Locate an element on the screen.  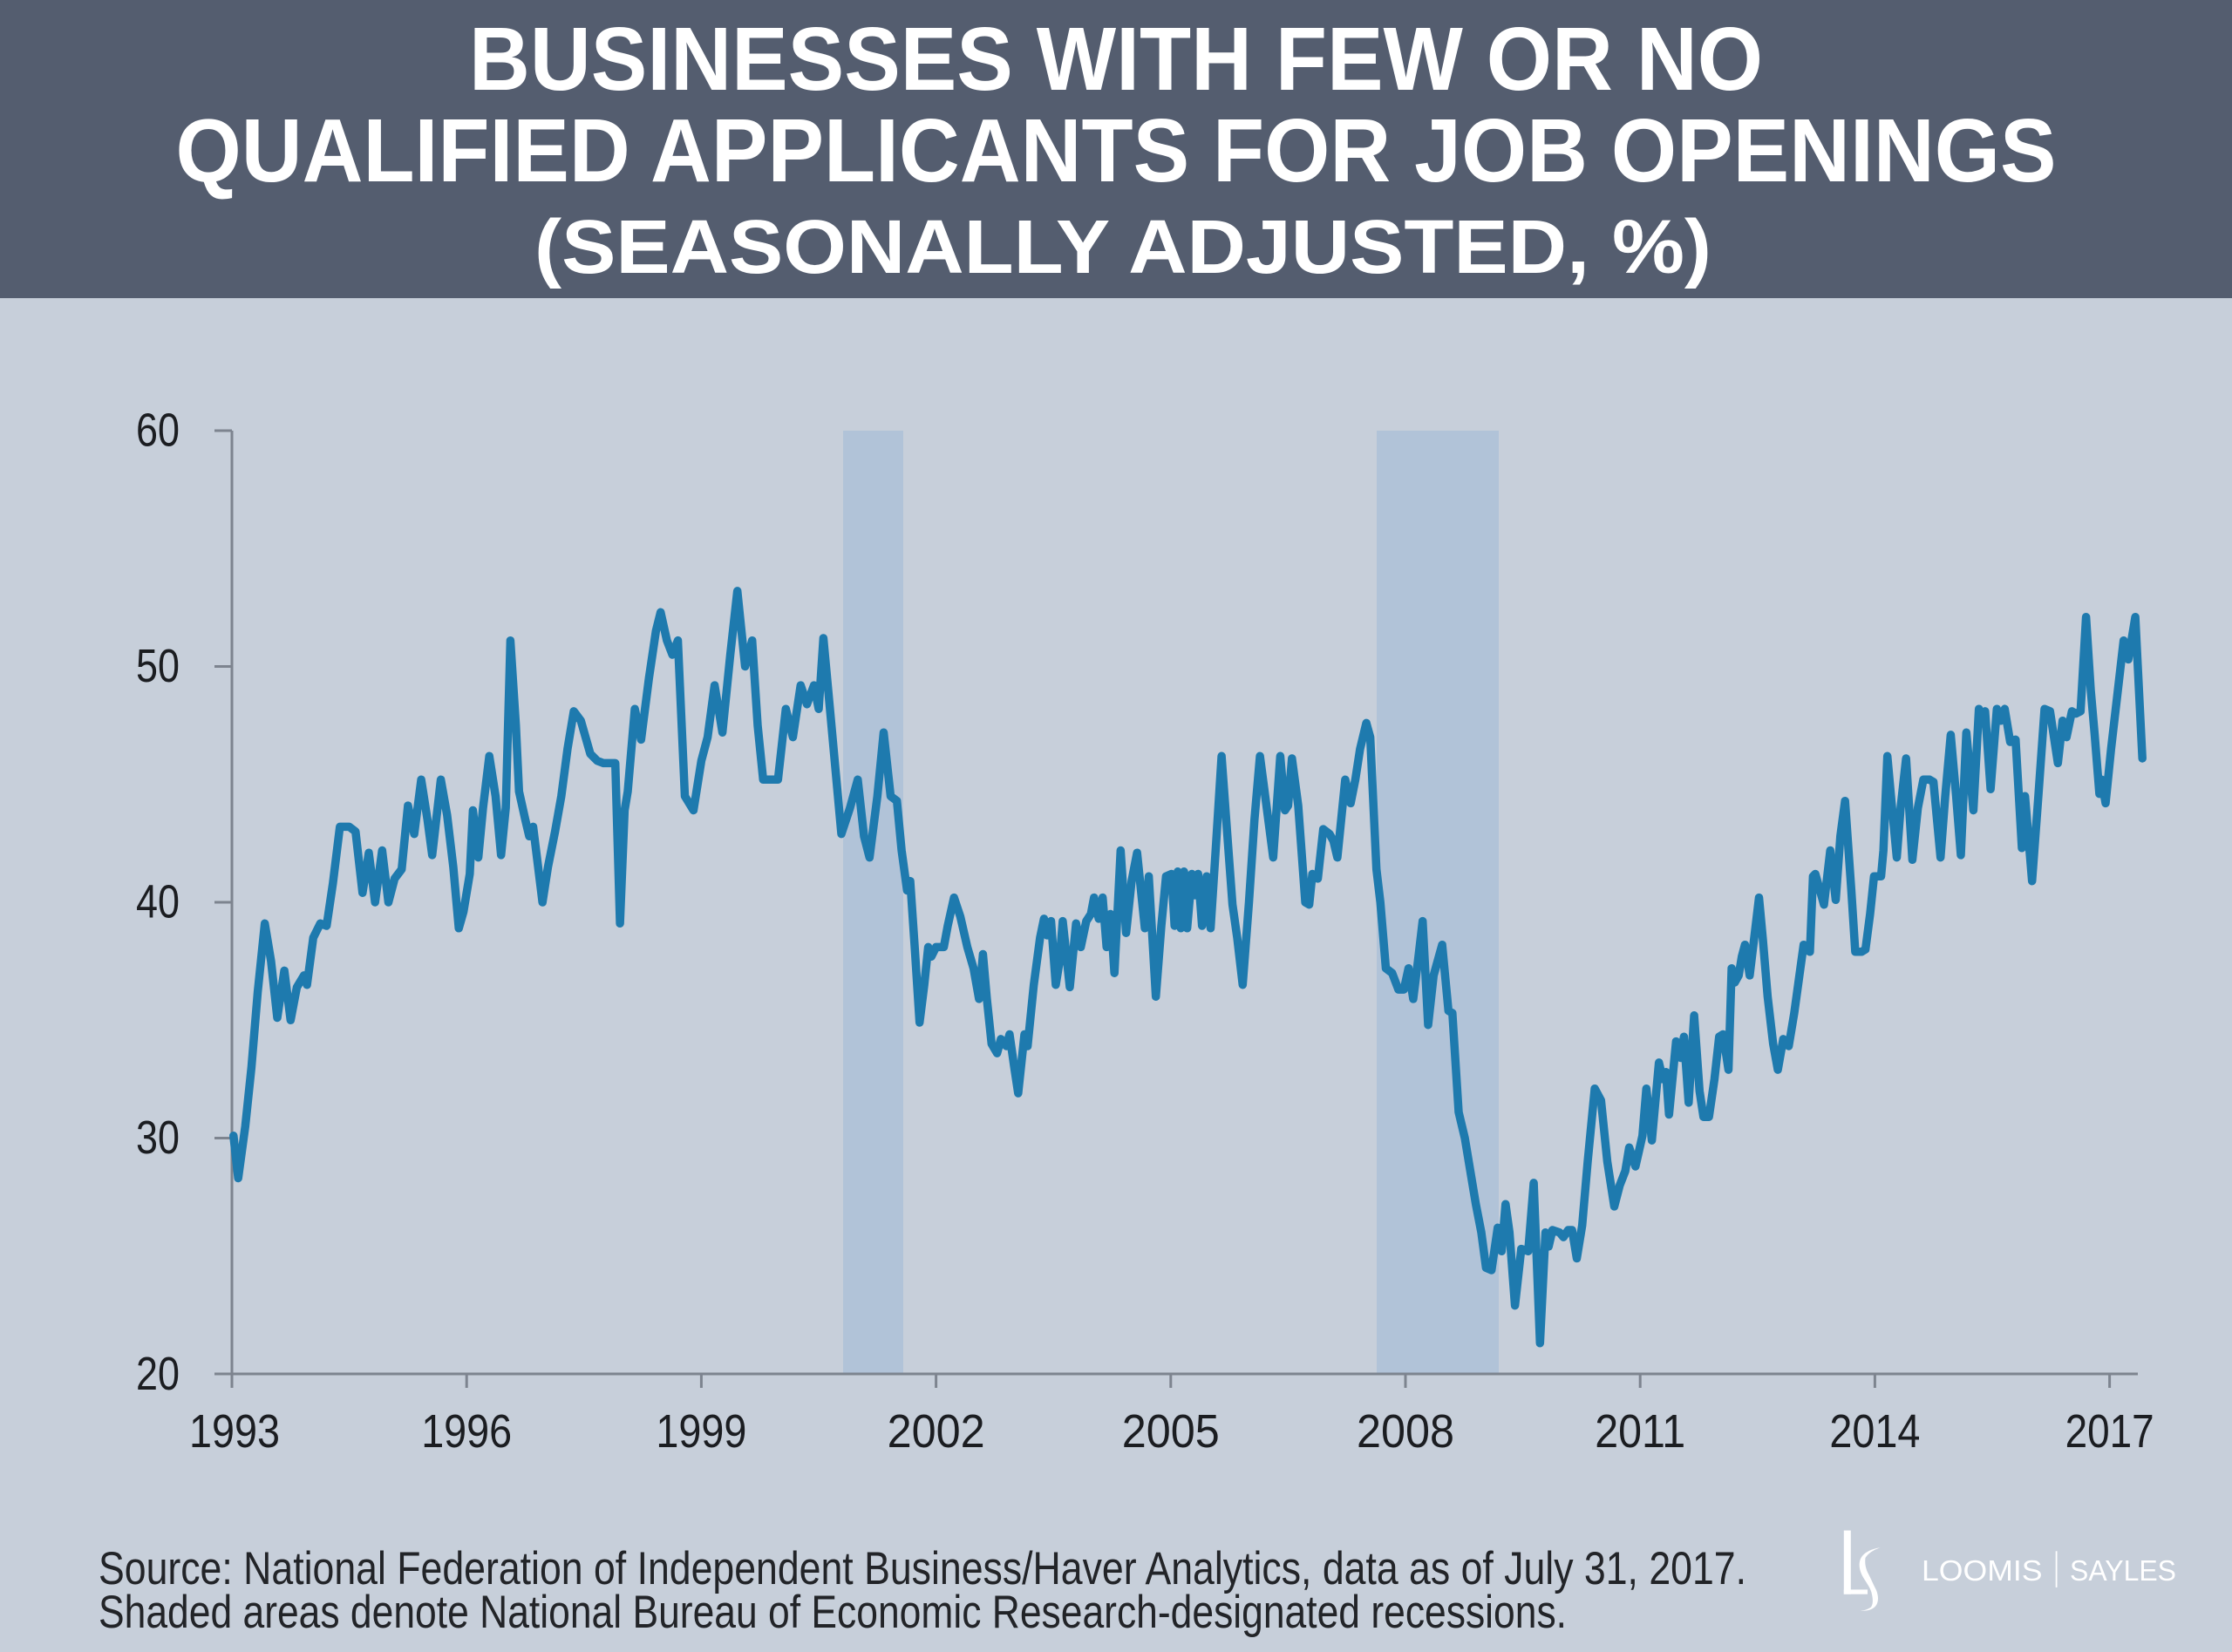
svg-text: LOOMIS is located at coordinates (1982, 1570).